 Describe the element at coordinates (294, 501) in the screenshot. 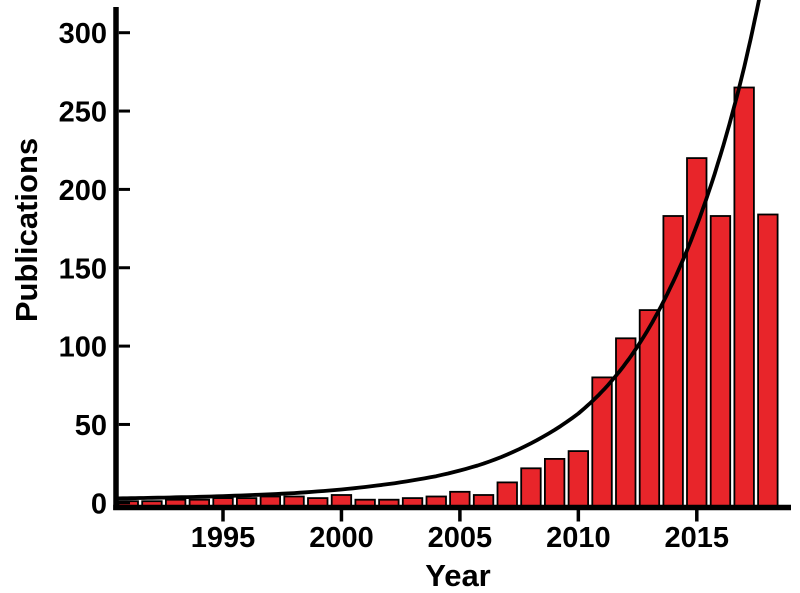

I see `bar-1998` at that location.